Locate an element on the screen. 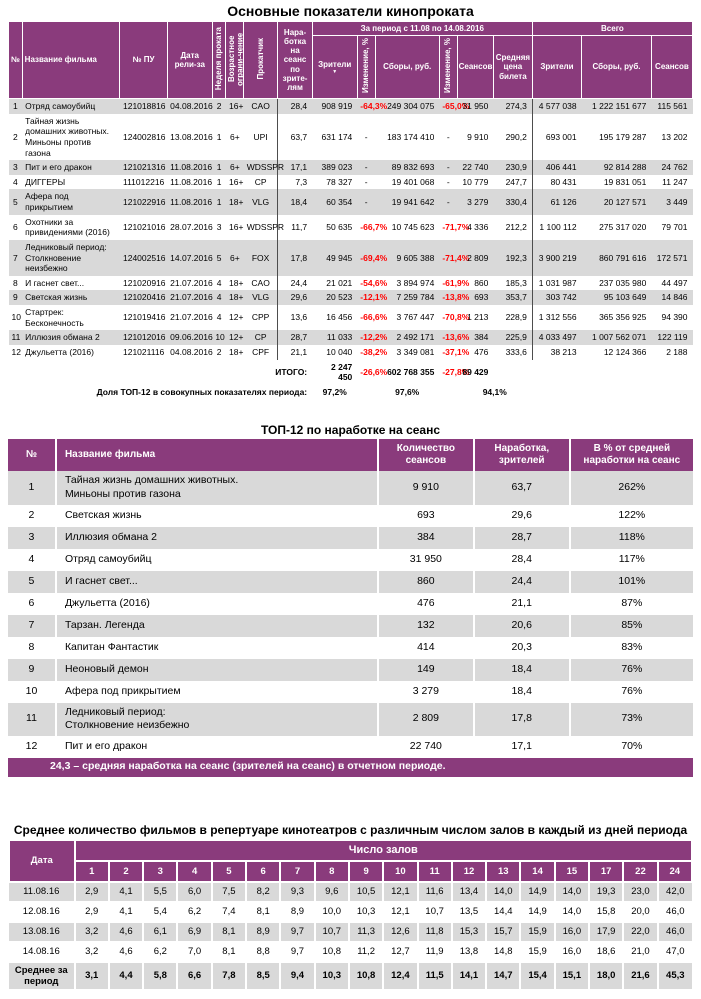 This screenshot has width=701, height=999. top12-sessions: 132 is located at coordinates (425, 625).